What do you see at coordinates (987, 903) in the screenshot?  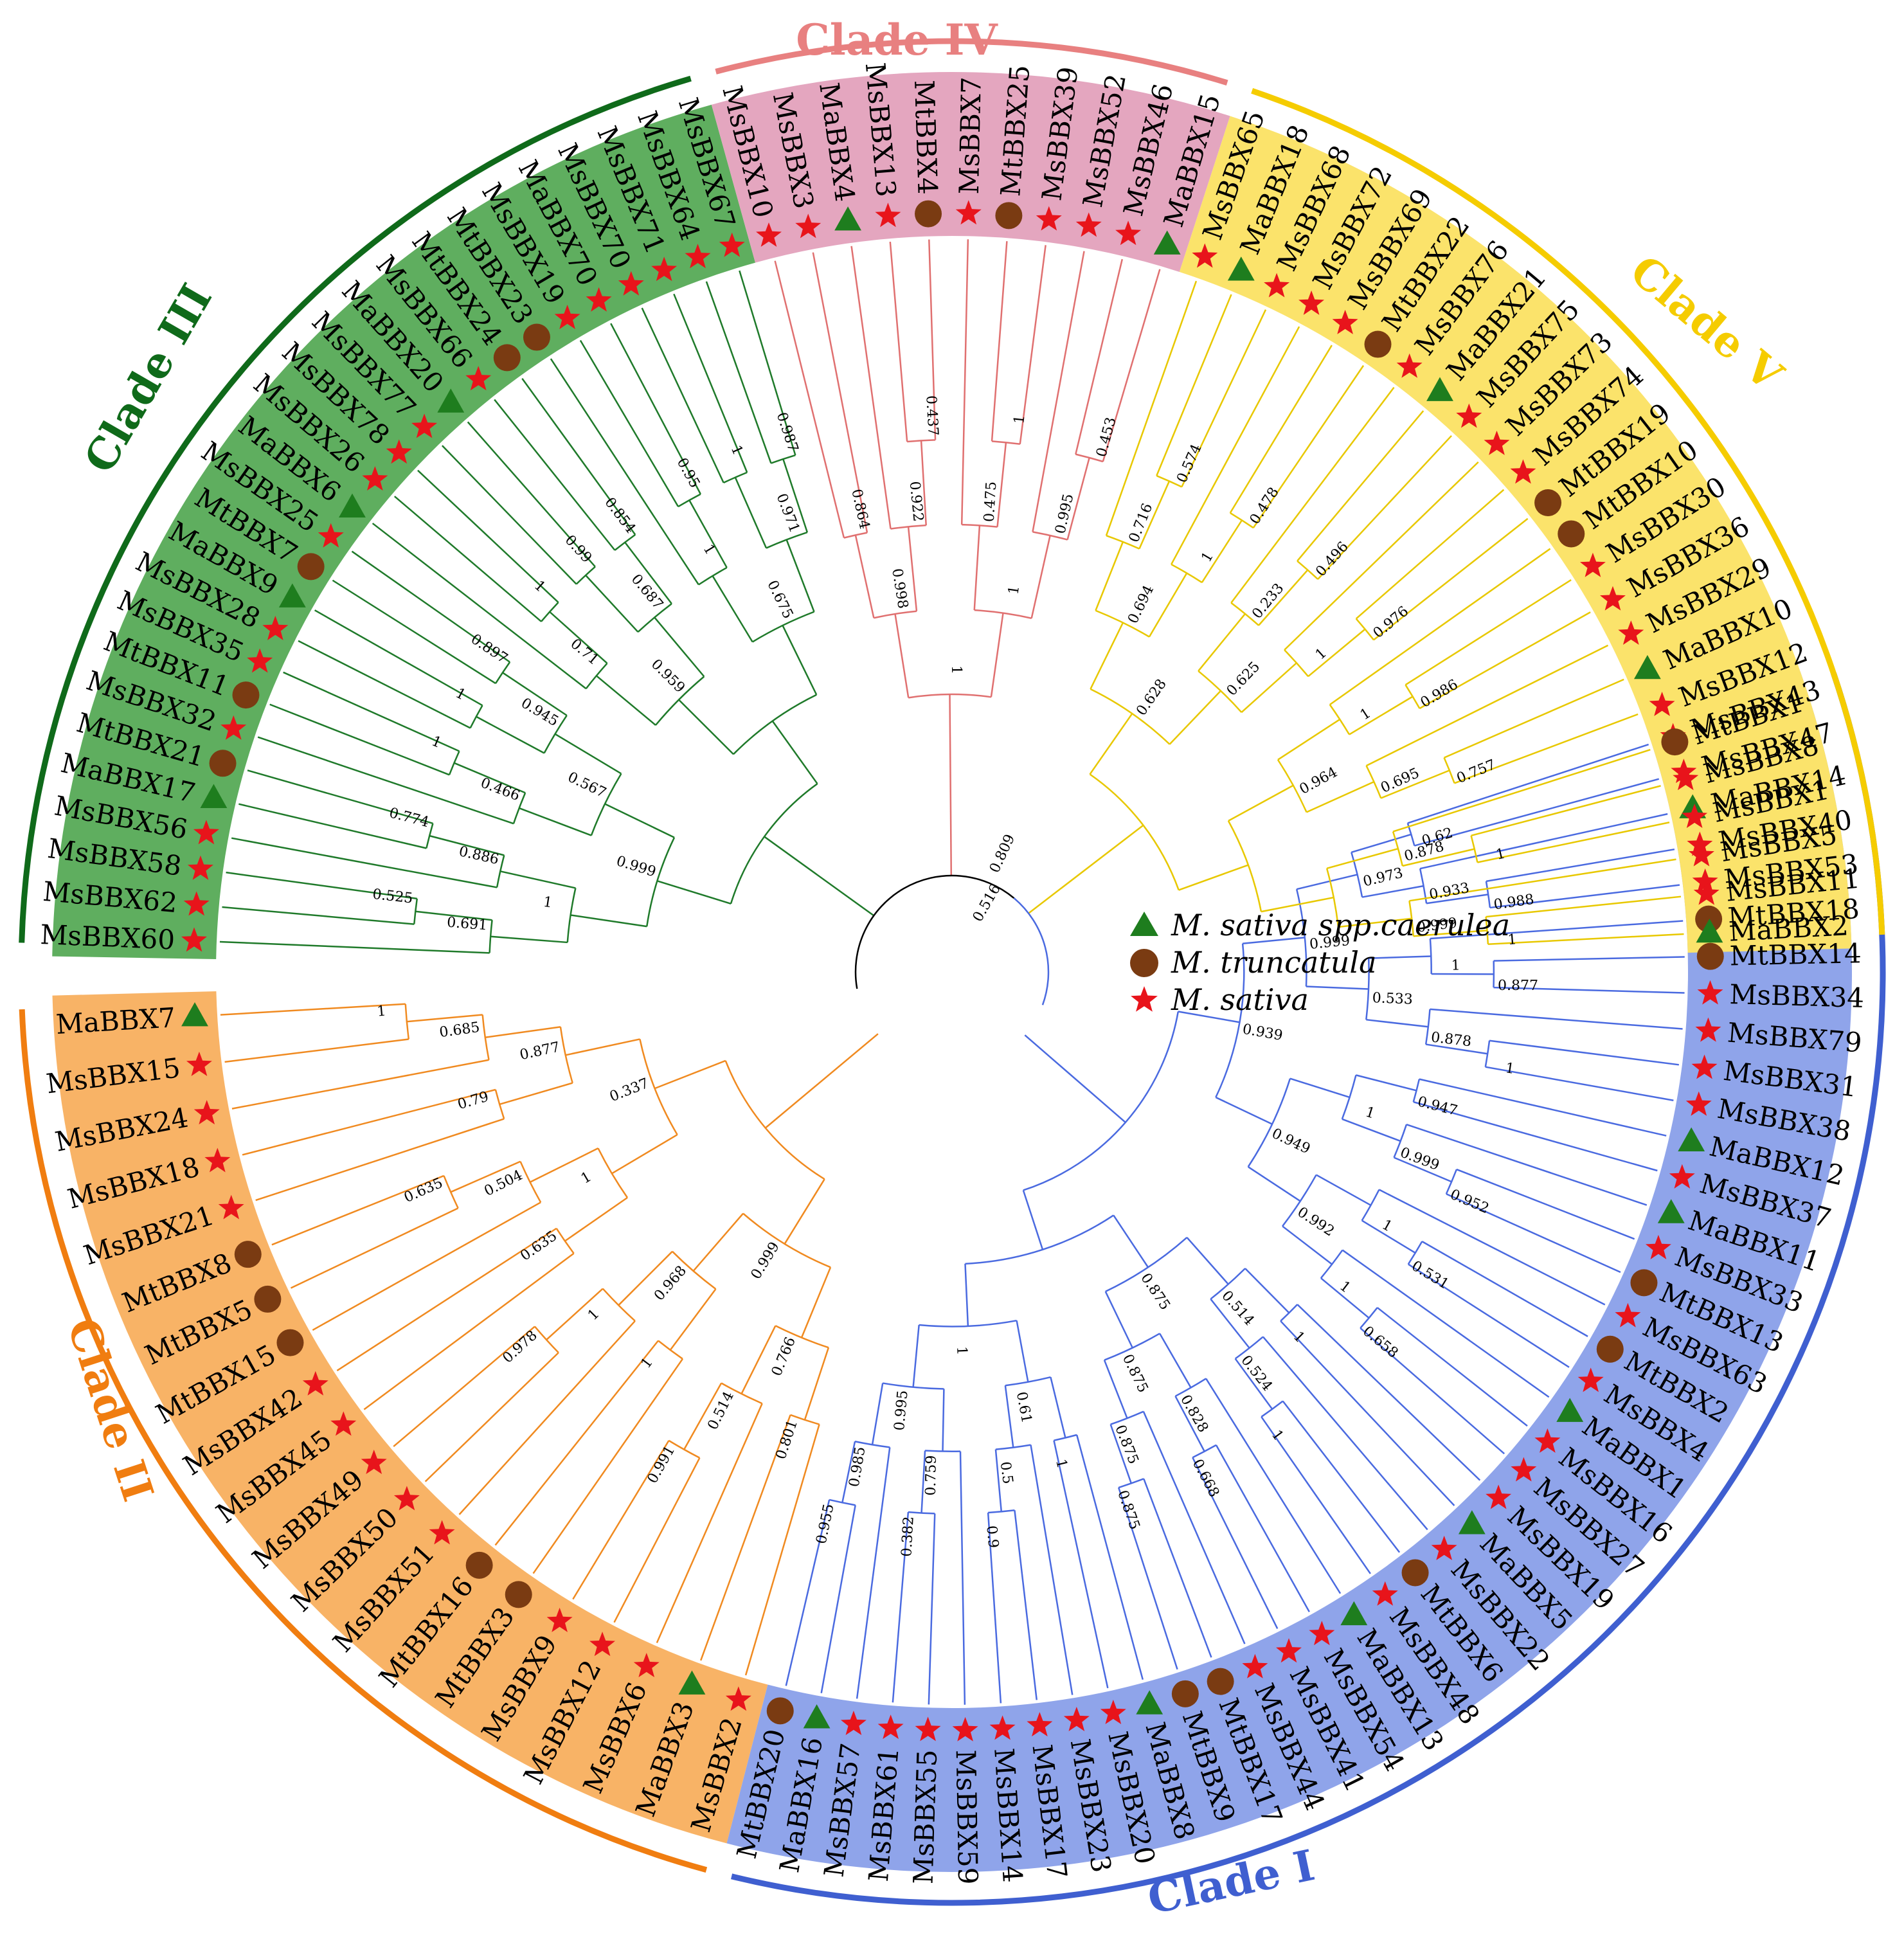 I see `root-bootstrap-label: 0.516` at bounding box center [987, 903].